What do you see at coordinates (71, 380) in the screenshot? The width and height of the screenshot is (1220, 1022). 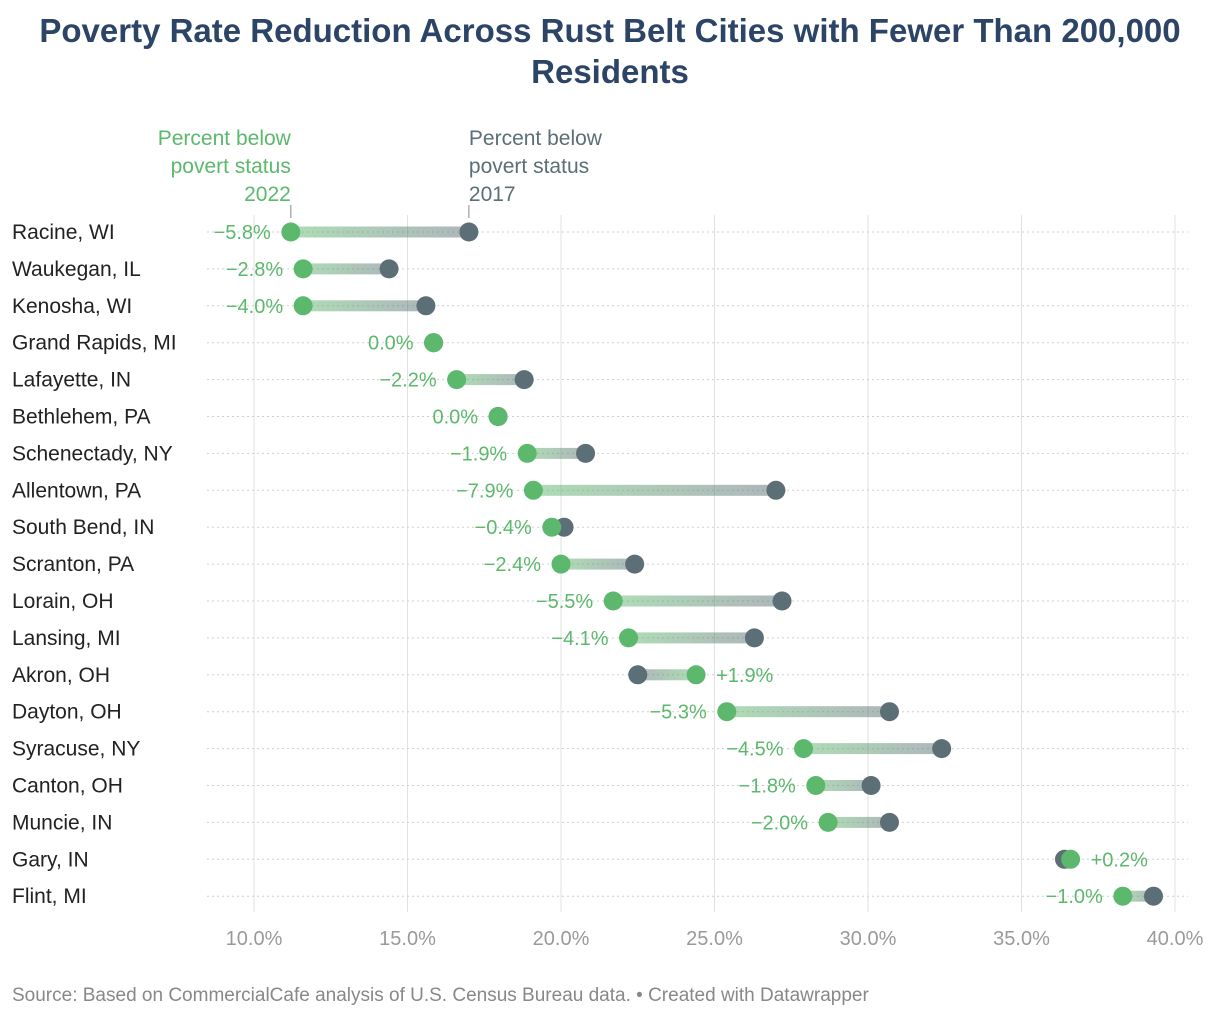 I see `city-label: Lafayette, IN` at bounding box center [71, 380].